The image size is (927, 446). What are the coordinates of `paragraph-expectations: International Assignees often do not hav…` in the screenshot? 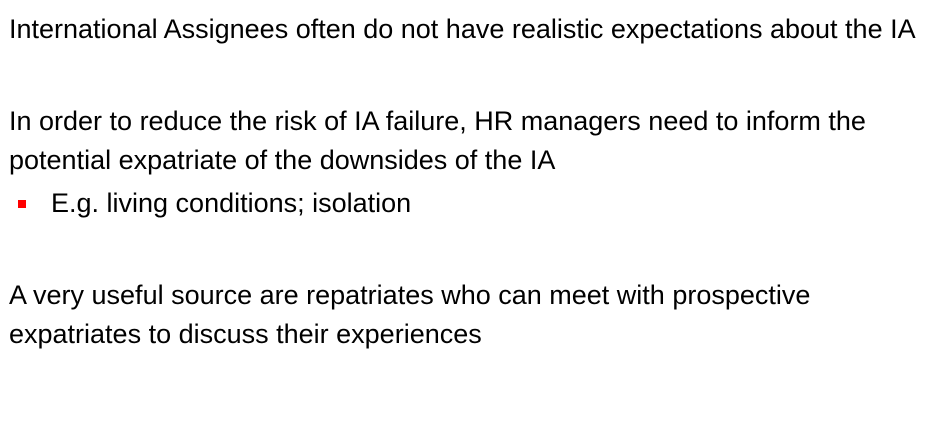 It's located at (462, 29).